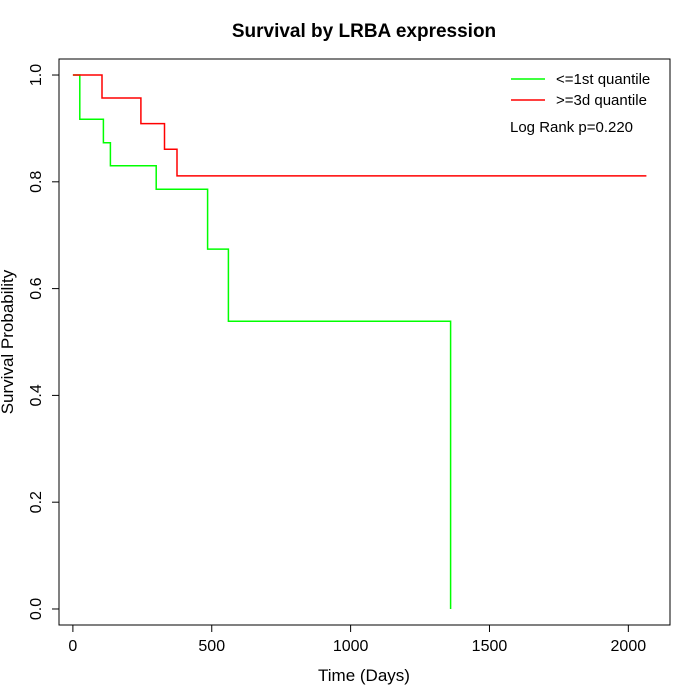 The image size is (700, 700). Describe the element at coordinates (36, 609) in the screenshot. I see `y-tick-label: 0.0` at that location.